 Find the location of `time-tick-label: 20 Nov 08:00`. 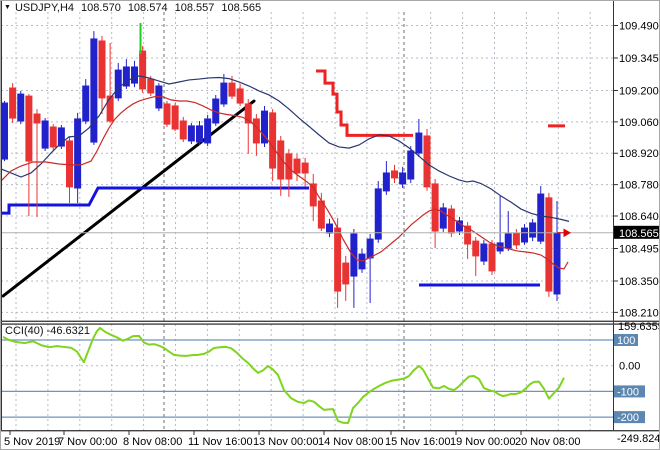

time-tick-label: 20 Nov 08:00 is located at coordinates (547, 442).